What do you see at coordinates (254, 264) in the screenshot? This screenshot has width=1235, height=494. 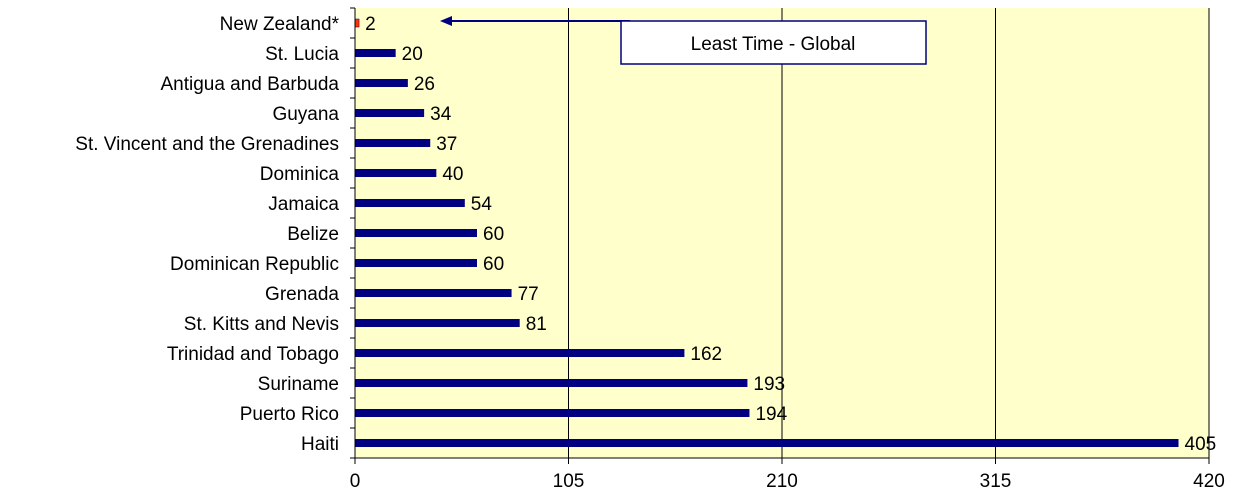 I see `category-label: Dominican Republic` at bounding box center [254, 264].